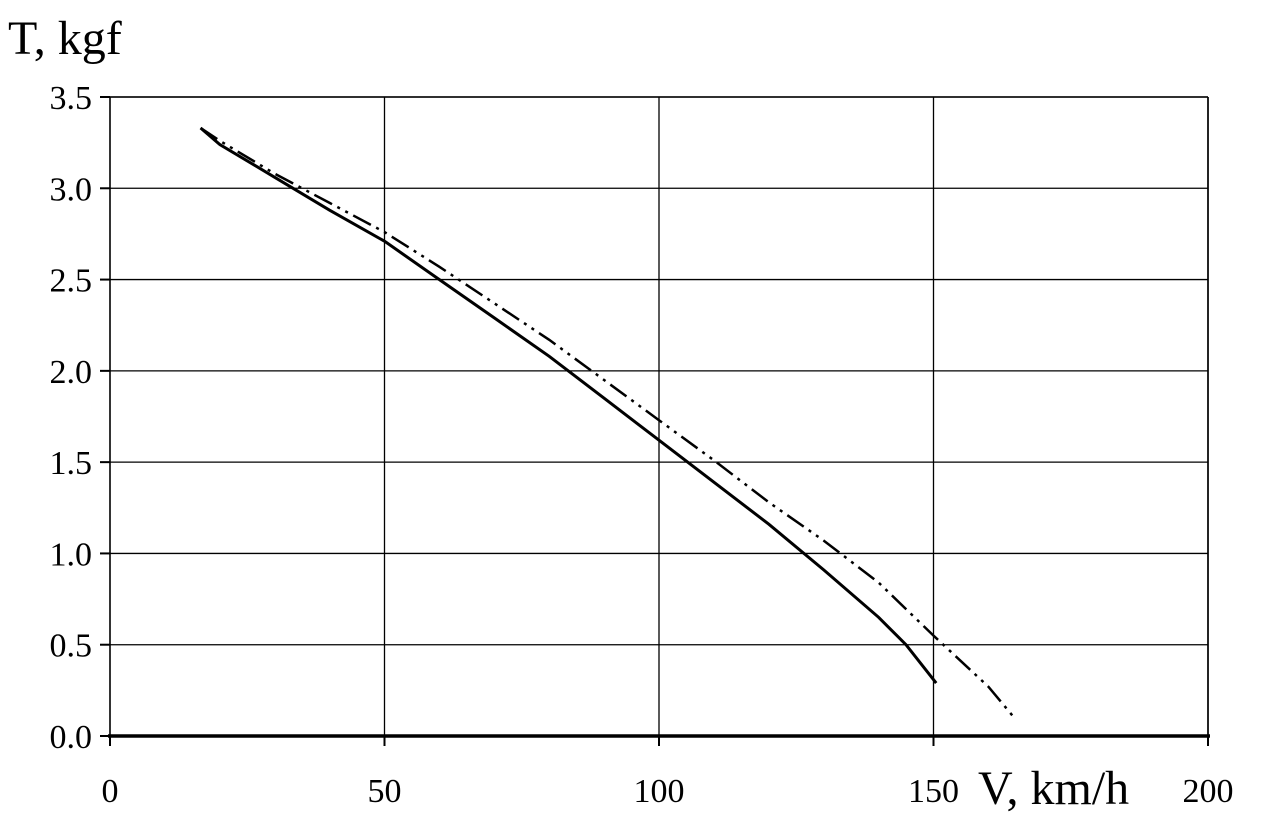 The height and width of the screenshot is (814, 1280). What do you see at coordinates (65, 38) in the screenshot?
I see `y-axis-title: T, kgf` at bounding box center [65, 38].